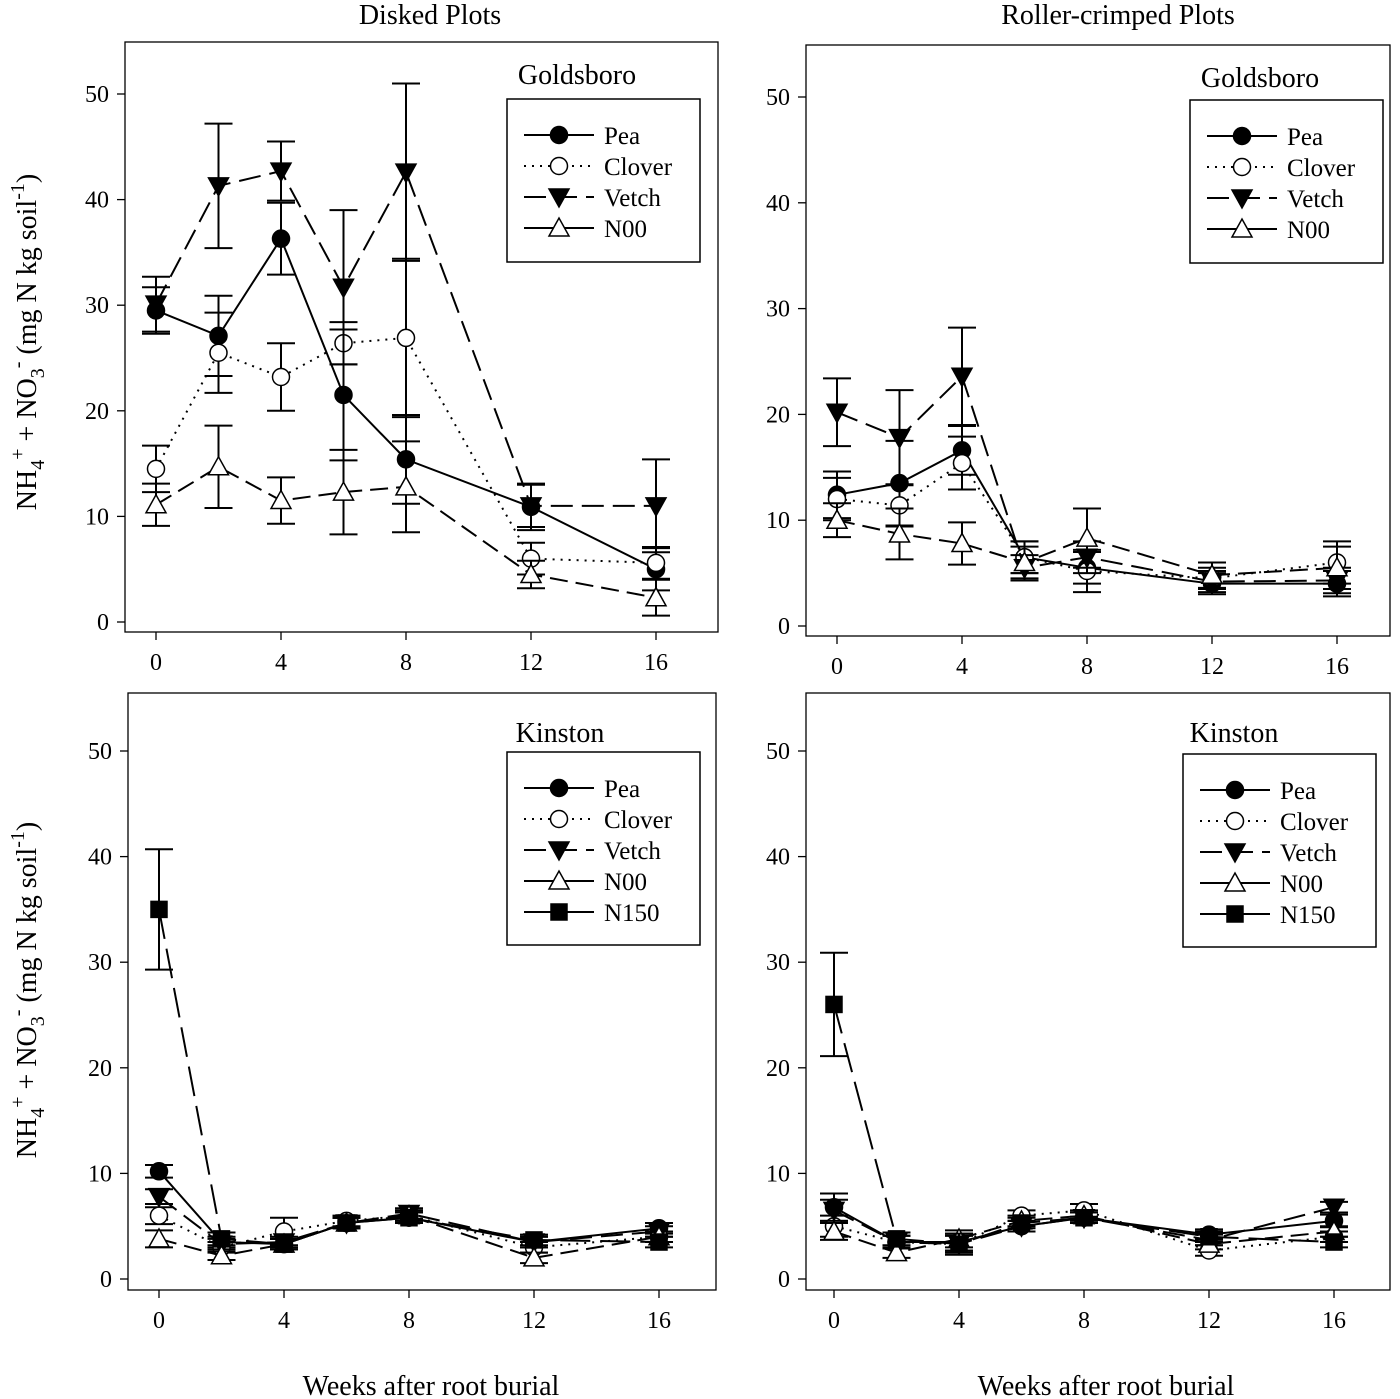 This screenshot has height=1399, width=1400. What do you see at coordinates (431, 1385) in the screenshot?
I see `x-axis-label-left: Weeks after root burial` at bounding box center [431, 1385].